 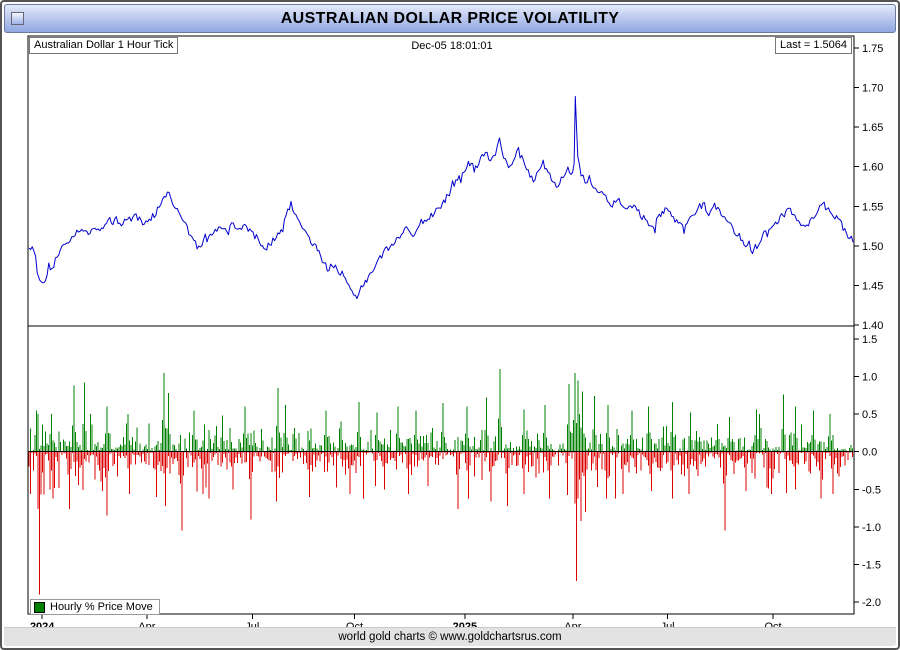 I want to click on svg-text: 0.0, so click(x=869, y=453).